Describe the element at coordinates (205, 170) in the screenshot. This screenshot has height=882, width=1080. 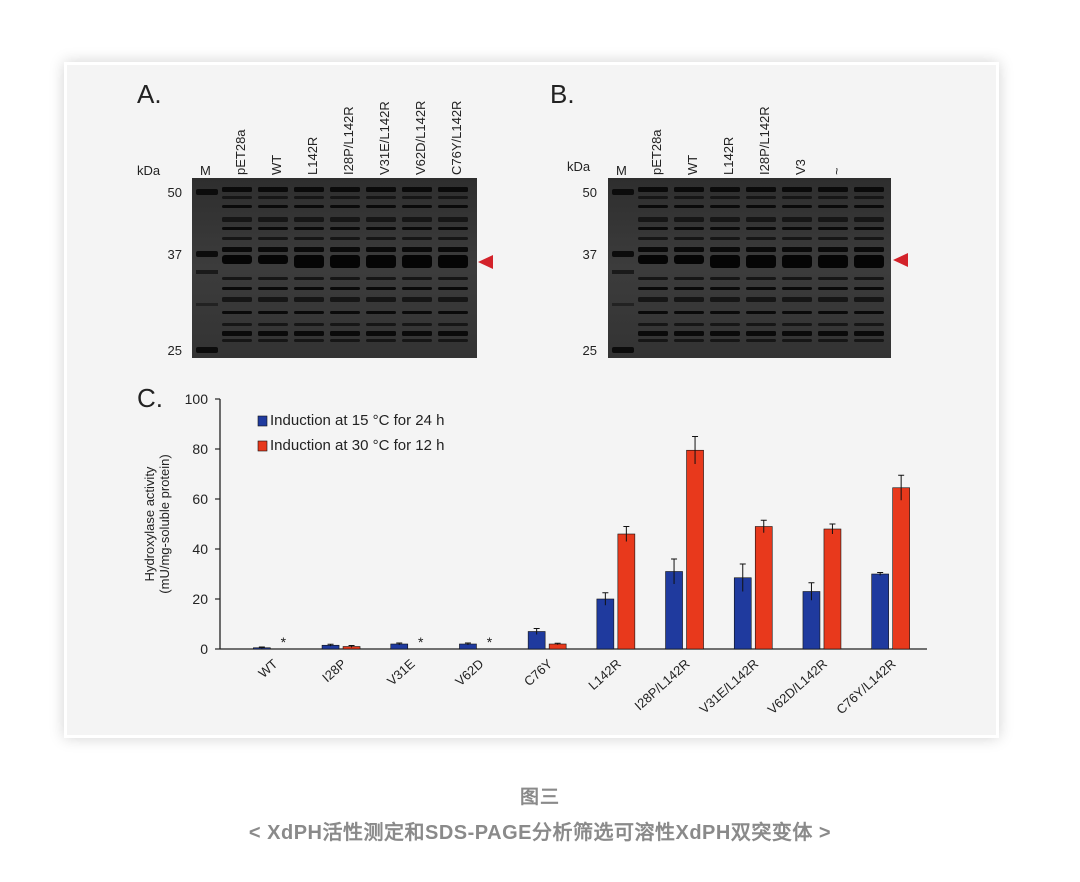
I see `gel-a-lane-label: M` at that location.